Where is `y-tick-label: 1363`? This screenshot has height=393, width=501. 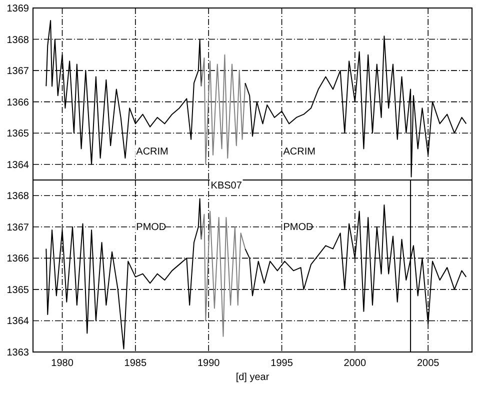 y-tick-label: 1363 is located at coordinates (18, 353).